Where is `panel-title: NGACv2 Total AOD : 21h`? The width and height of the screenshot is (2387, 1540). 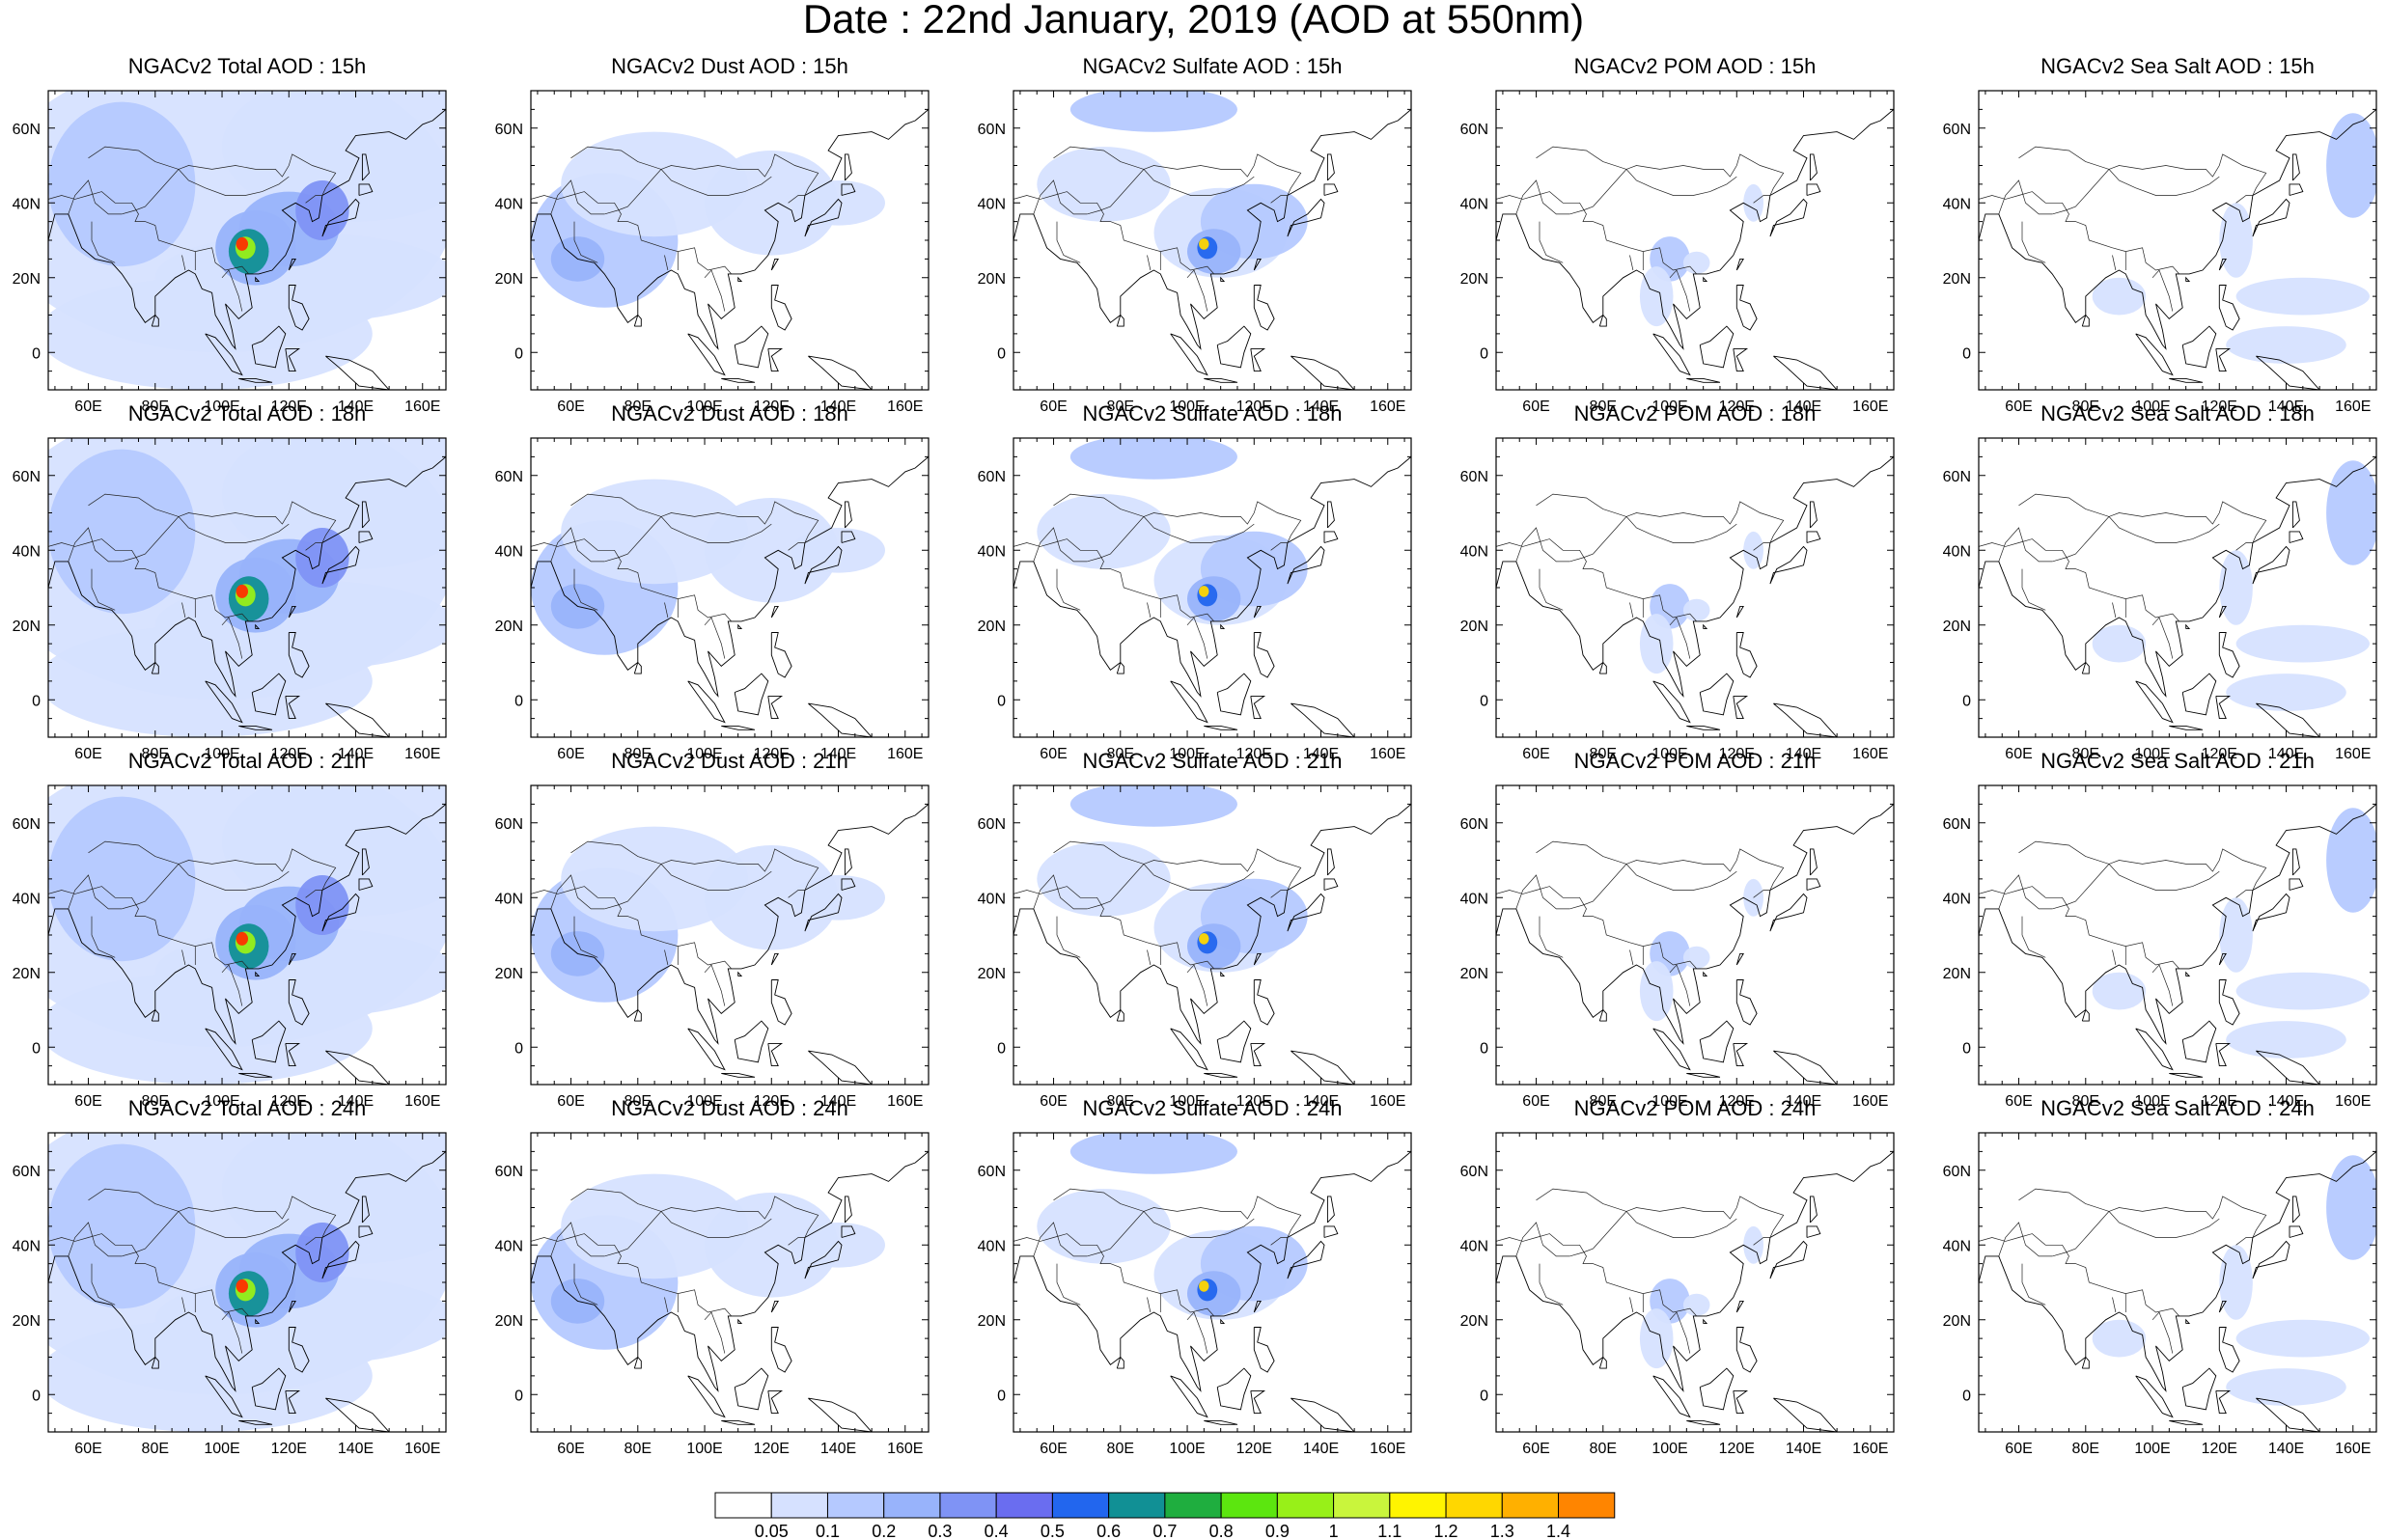
panel-title: NGACv2 Total AOD : 21h is located at coordinates (247, 761).